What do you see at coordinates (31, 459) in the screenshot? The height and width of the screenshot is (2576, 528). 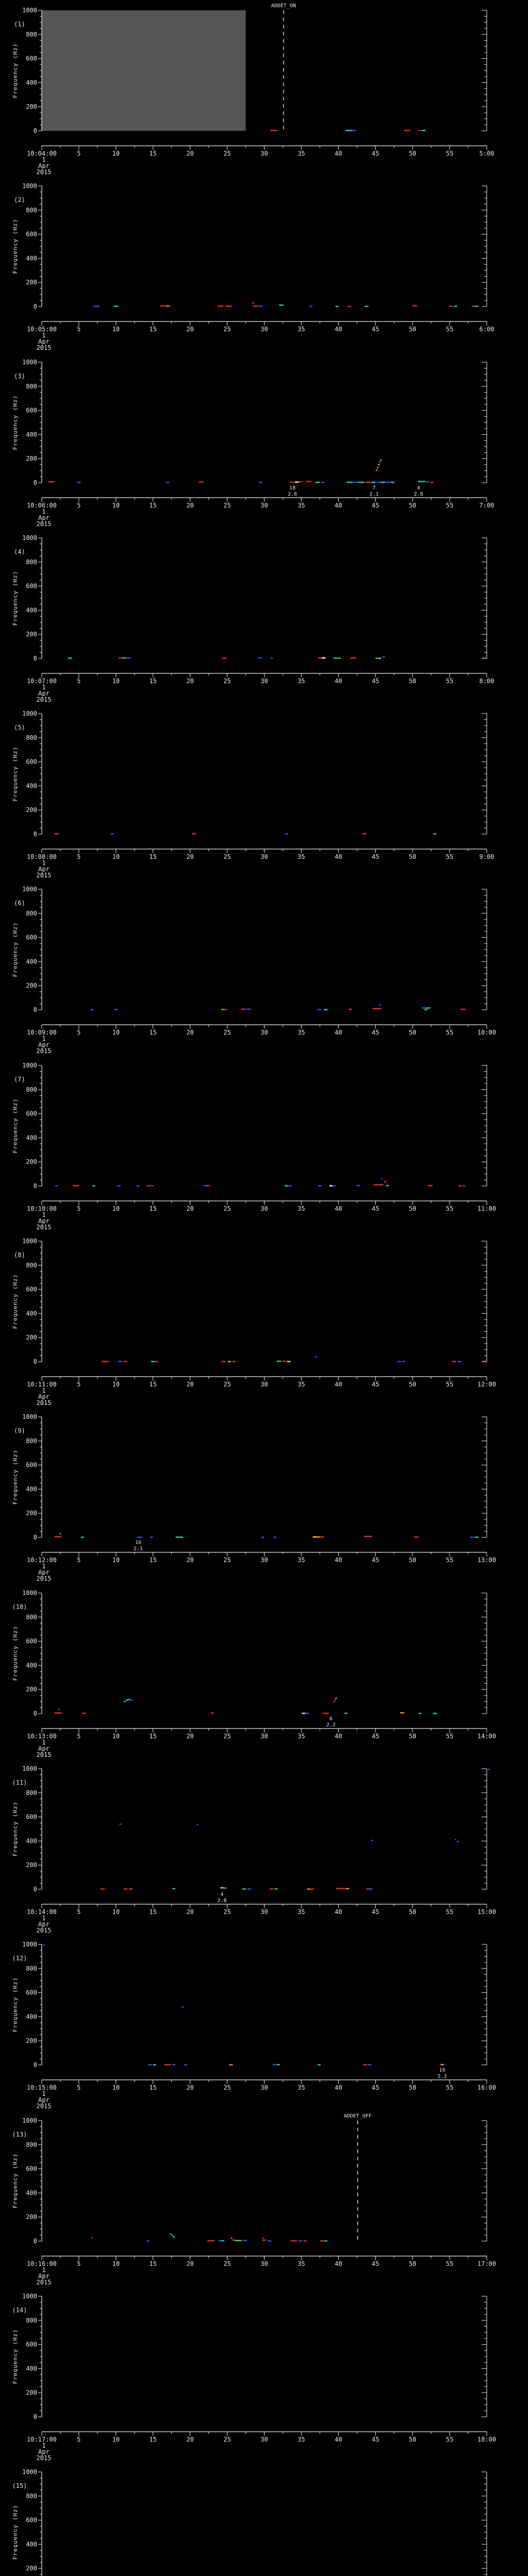 I see `y-tick-label: 200` at bounding box center [31, 459].